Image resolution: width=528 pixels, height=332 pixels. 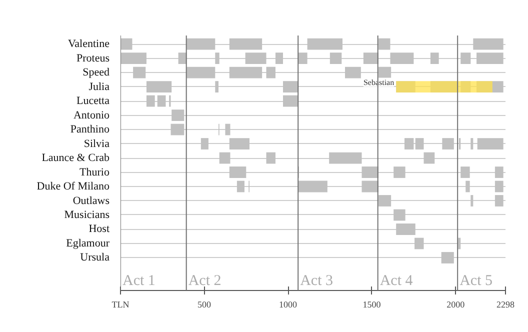 What do you see at coordinates (97, 144) in the screenshot?
I see `y-tick-label: Silvia` at bounding box center [97, 144].